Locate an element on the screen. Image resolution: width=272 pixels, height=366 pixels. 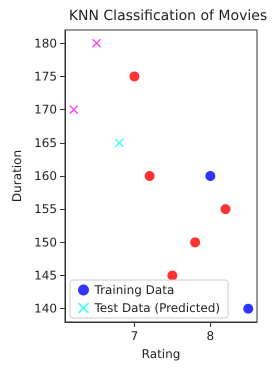
y-tick-label: 155 is located at coordinates (45, 209).